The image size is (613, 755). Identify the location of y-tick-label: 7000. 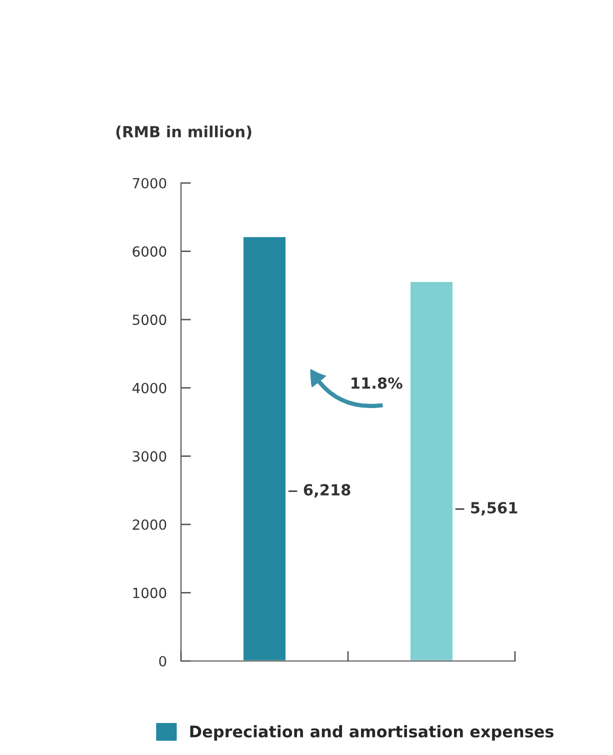
(149, 183).